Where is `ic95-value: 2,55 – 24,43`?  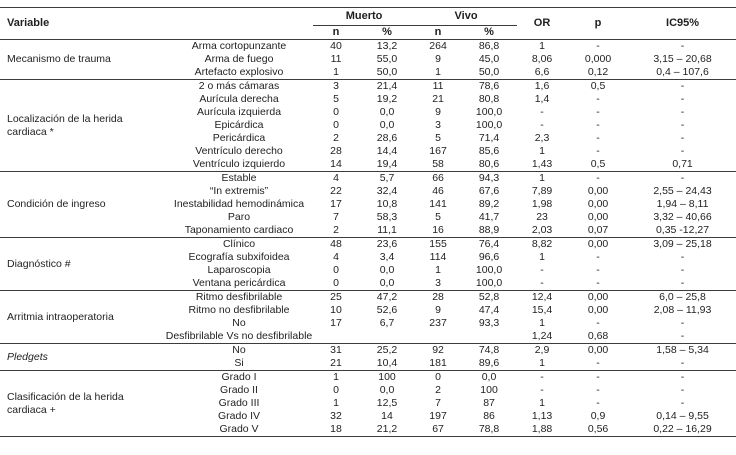 ic95-value: 2,55 – 24,43 is located at coordinates (682, 191).